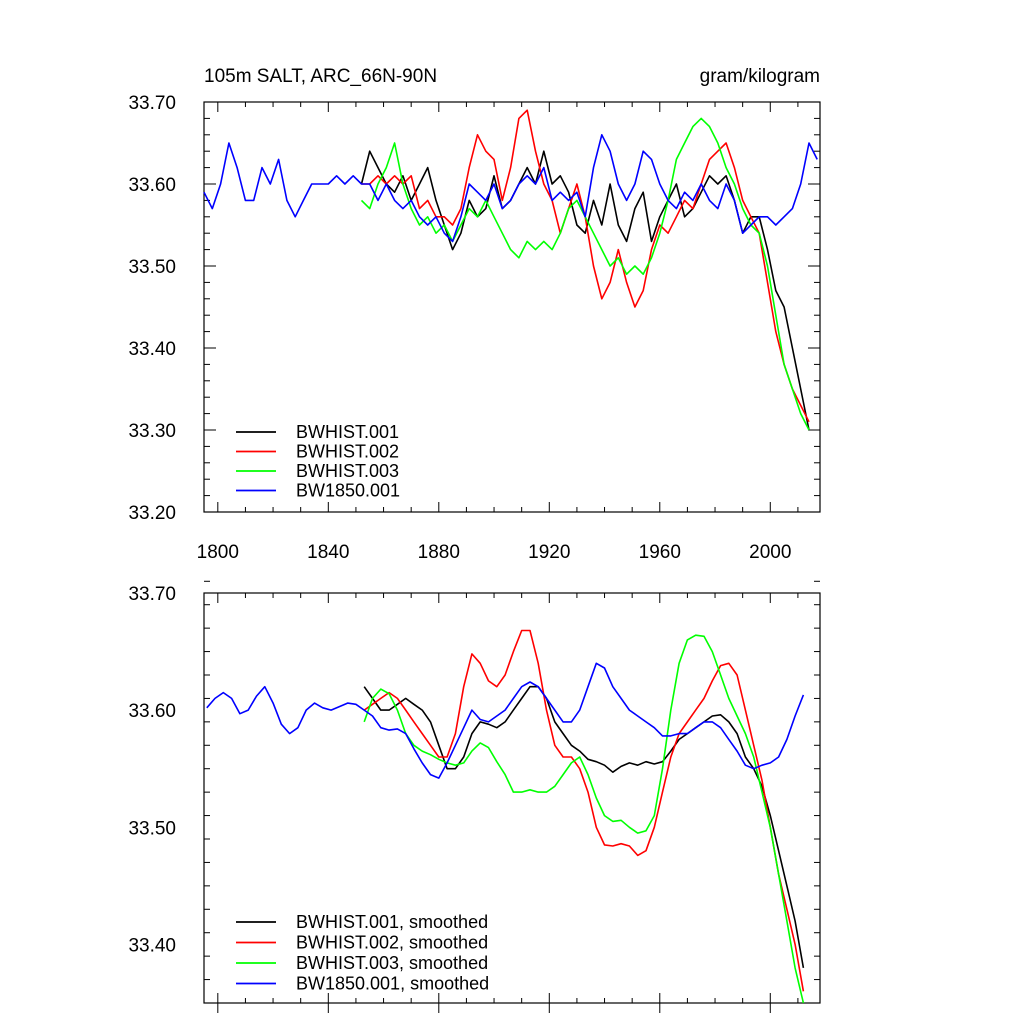 The width and height of the screenshot is (1024, 1024). Describe the element at coordinates (347, 452) in the screenshot. I see `legend-label: BWHIST.002` at that location.